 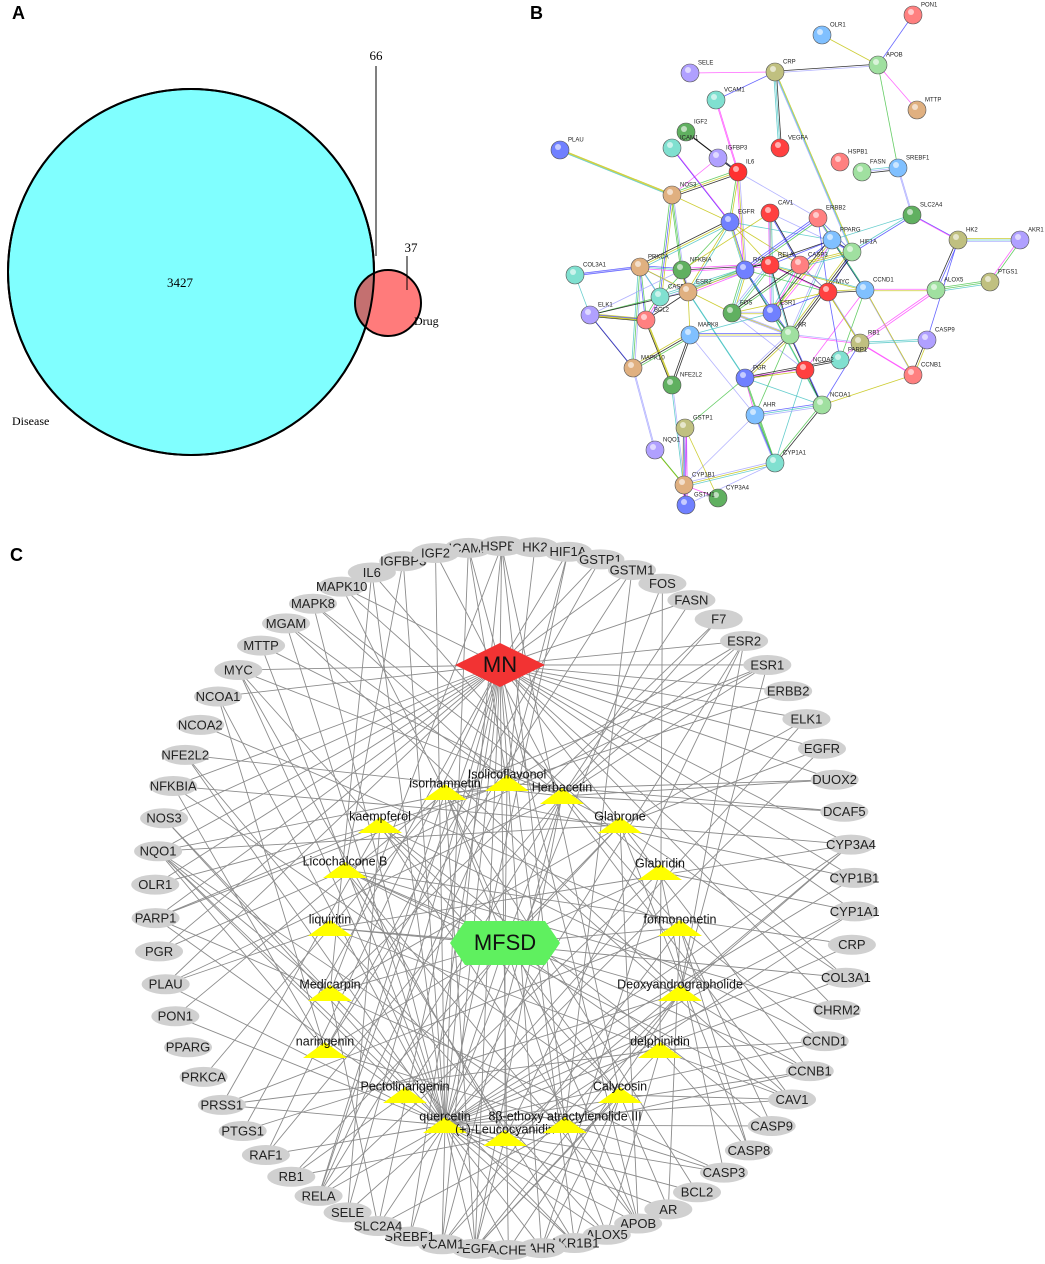 I want to click on protein-label: HSPB1, so click(x=858, y=153).